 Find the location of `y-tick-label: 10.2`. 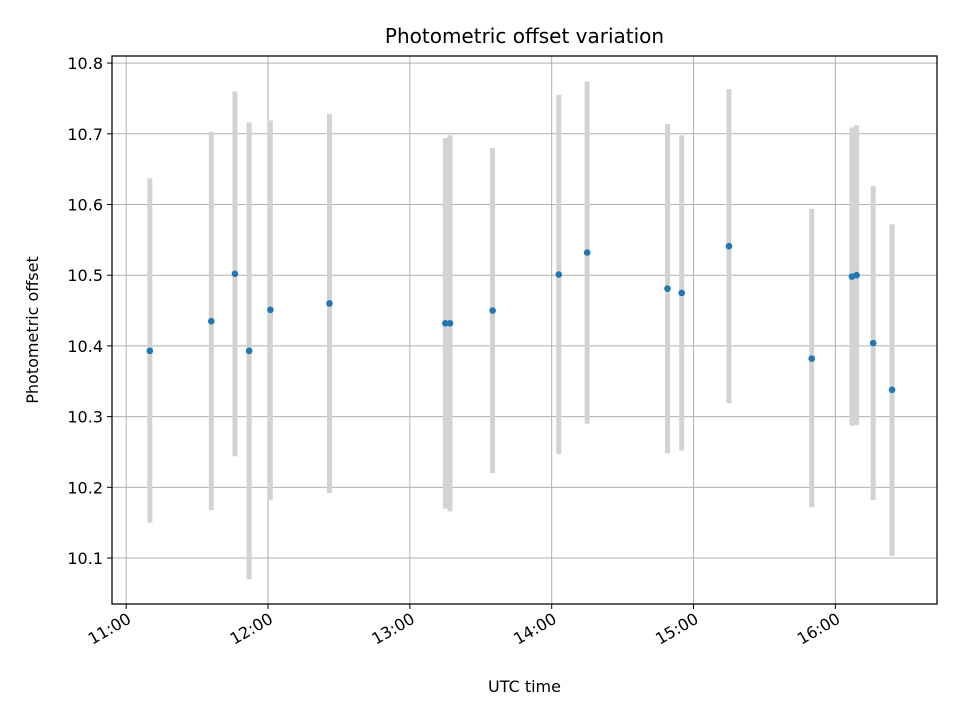

y-tick-label: 10.2 is located at coordinates (85, 487).